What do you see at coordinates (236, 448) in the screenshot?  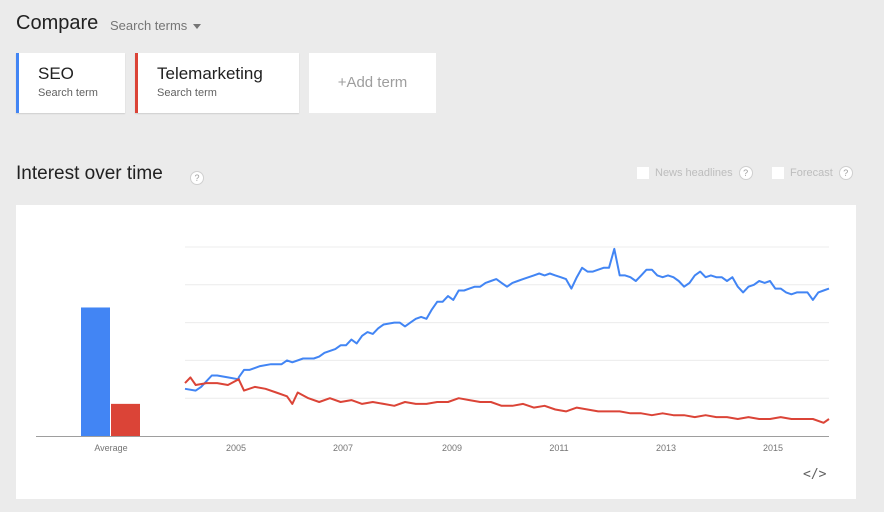 I see `x-tick-label: 2005` at bounding box center [236, 448].